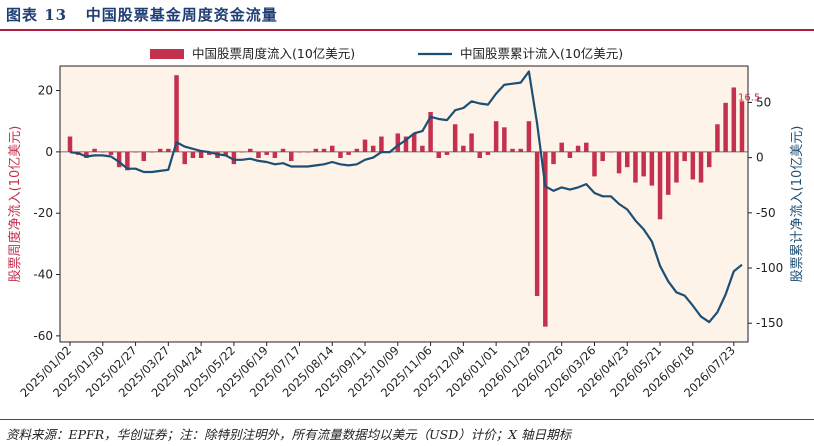 The image size is (814, 446). I want to click on right-axis-title: 股票累计净流入(10亿美元), so click(797, 204).